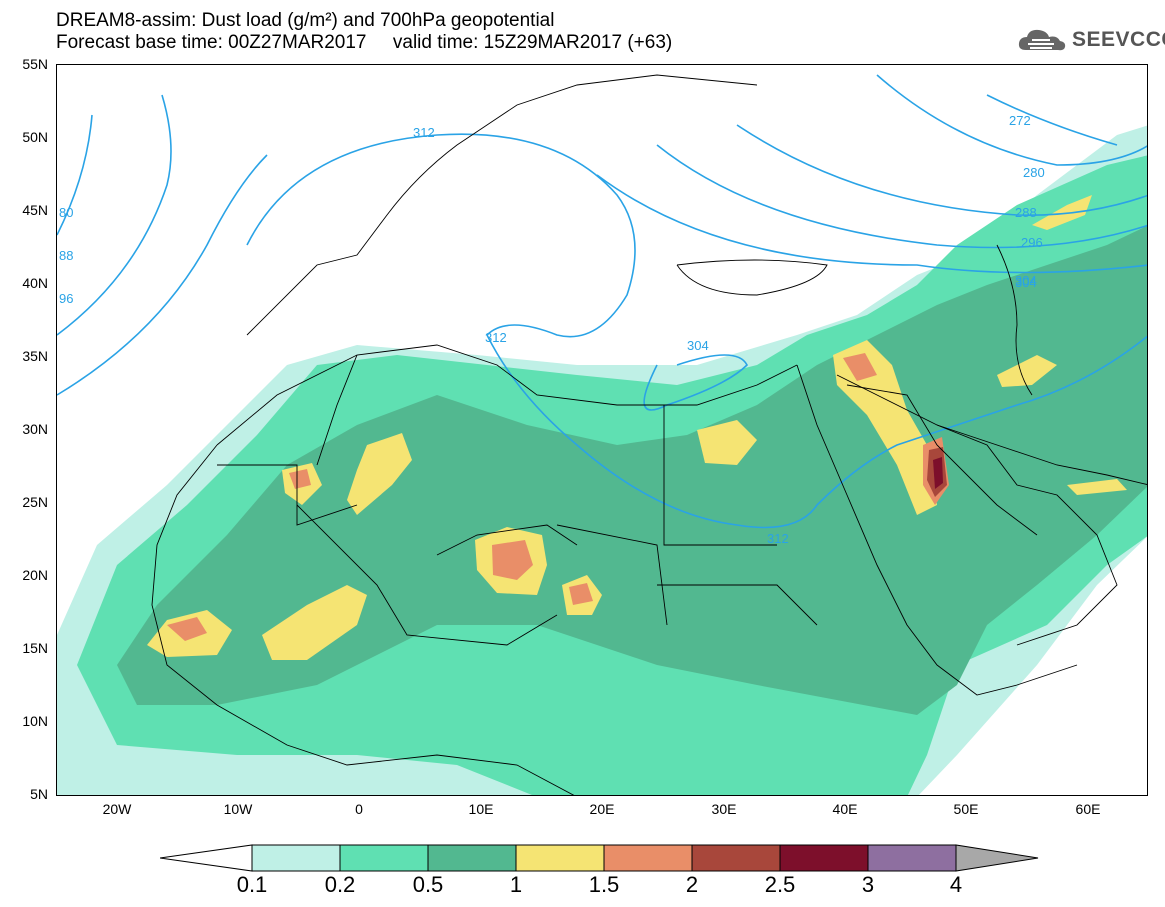  Describe the element at coordinates (117, 809) in the screenshot. I see `lon-label-20w: 20W` at that location.